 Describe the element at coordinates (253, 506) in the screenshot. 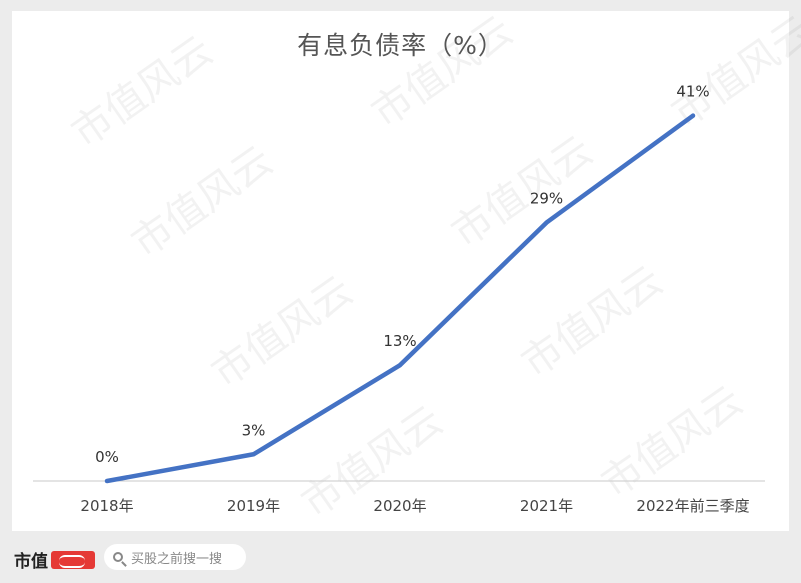

I see `x-tick-label: 2019年` at that location.